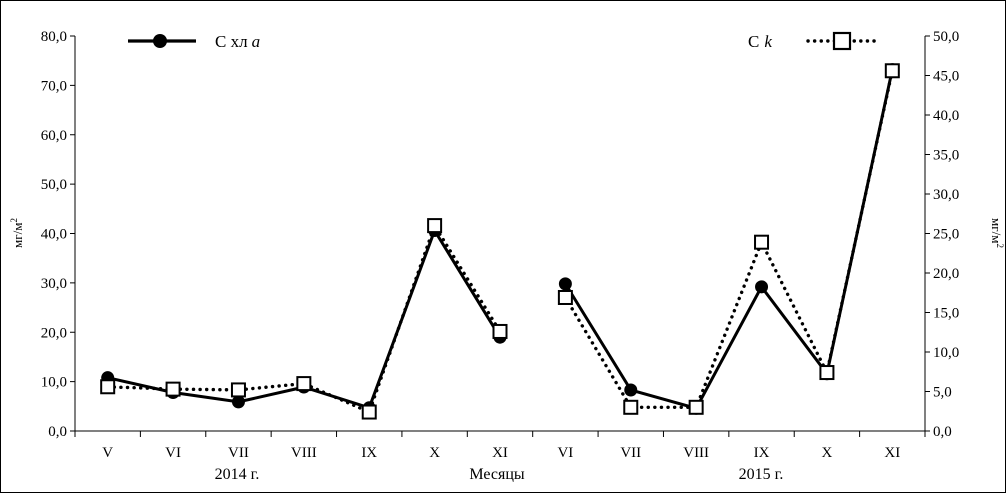 This screenshot has height=493, width=1006. I want to click on y-left-axis-title: мг/м2, so click(17, 233).